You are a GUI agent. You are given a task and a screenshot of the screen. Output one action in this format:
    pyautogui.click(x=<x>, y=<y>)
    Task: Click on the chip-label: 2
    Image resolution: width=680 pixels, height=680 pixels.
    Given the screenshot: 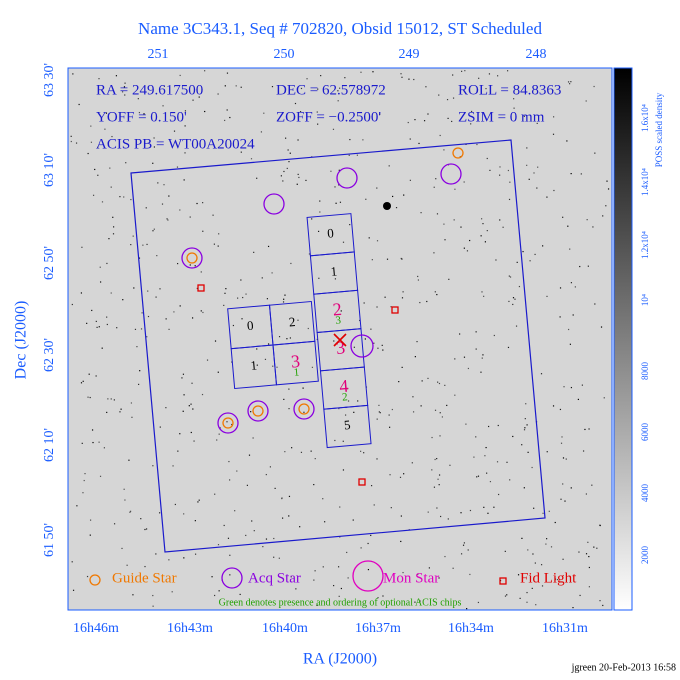 What is the action you would take?
    pyautogui.click(x=292, y=322)
    